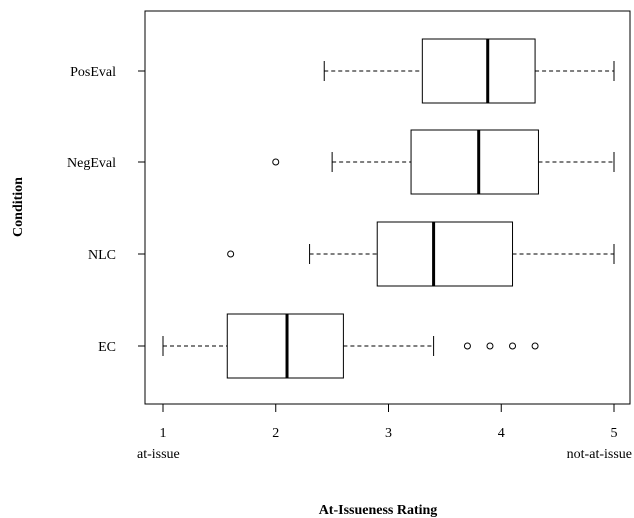  Describe the element at coordinates (91, 163) in the screenshot. I see `category-label-negeval: NegEval` at that location.